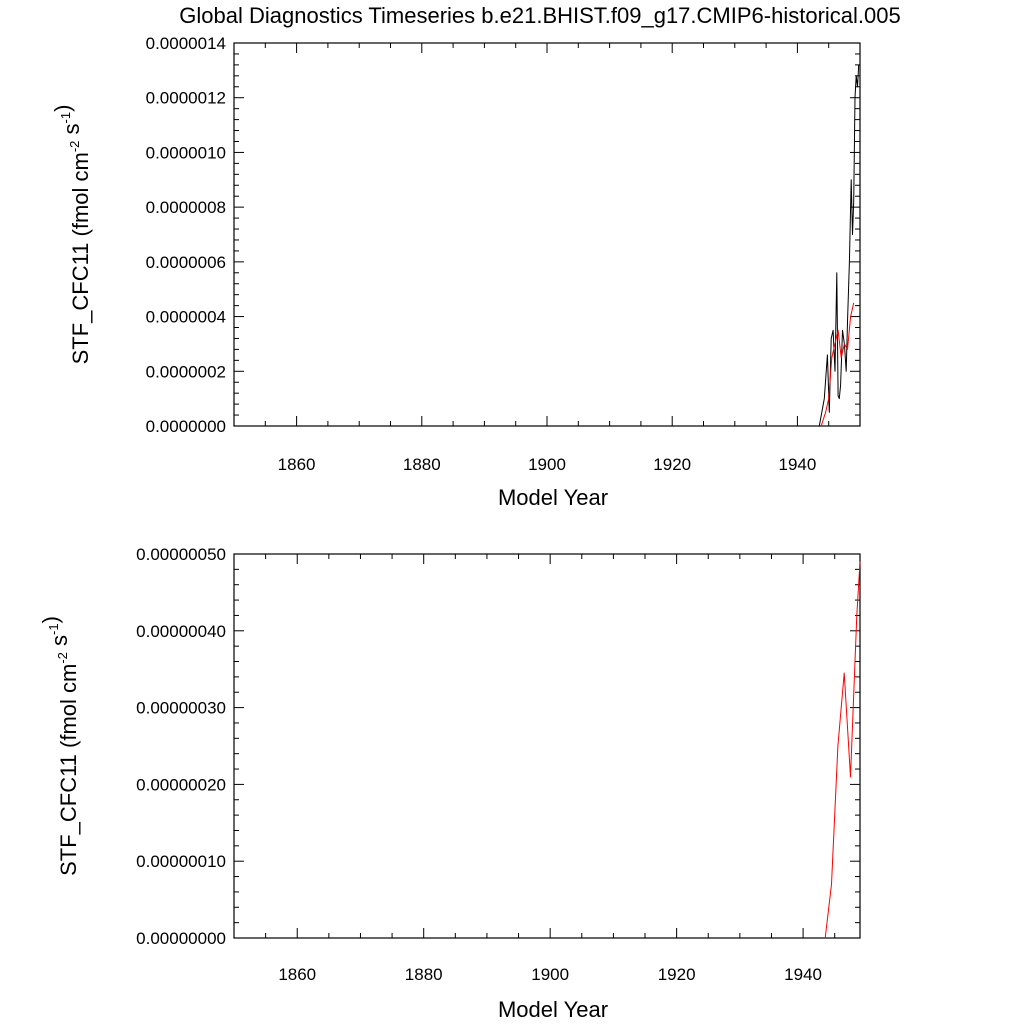 Image resolution: width=1024 pixels, height=1024 pixels. What do you see at coordinates (186, 262) in the screenshot?
I see `y-tick-label: 0.0000006` at bounding box center [186, 262].